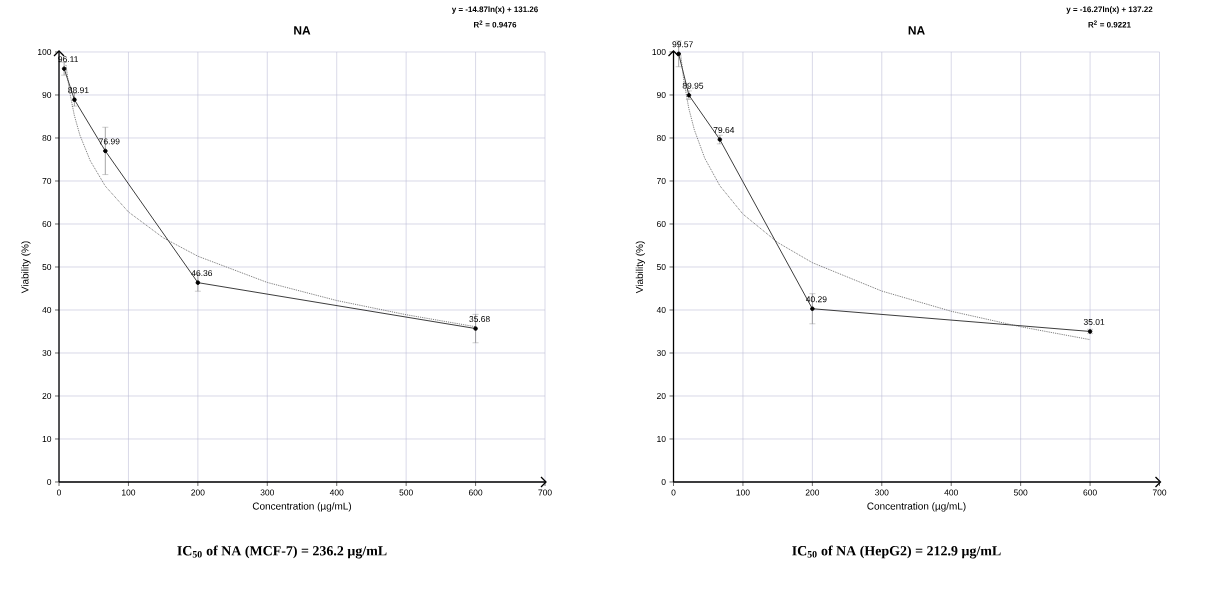 The height and width of the screenshot is (591, 1229). I want to click on data-label: 79.64, so click(724, 130).